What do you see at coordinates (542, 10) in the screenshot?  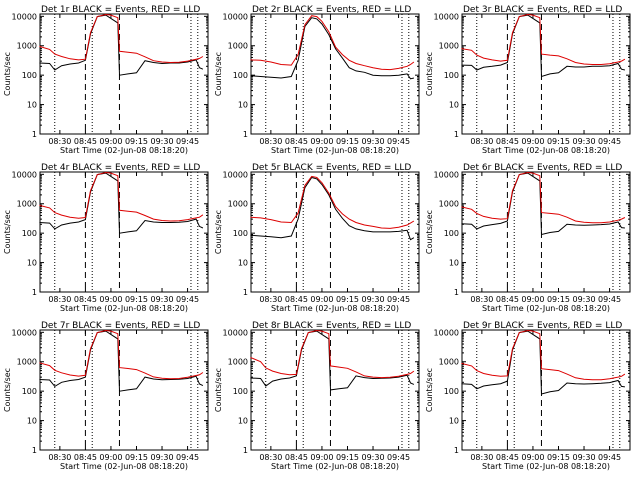 I see `panel-title: Det 3r BLACK = Events, RED = LLD` at bounding box center [542, 10].